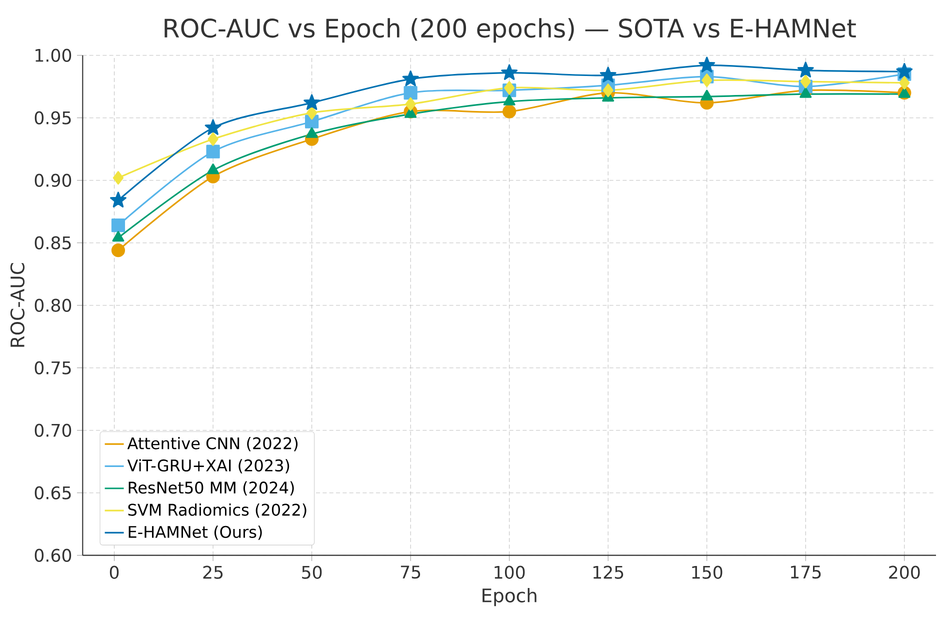  I want to click on y-tick-label: 0.80, so click(53, 305).